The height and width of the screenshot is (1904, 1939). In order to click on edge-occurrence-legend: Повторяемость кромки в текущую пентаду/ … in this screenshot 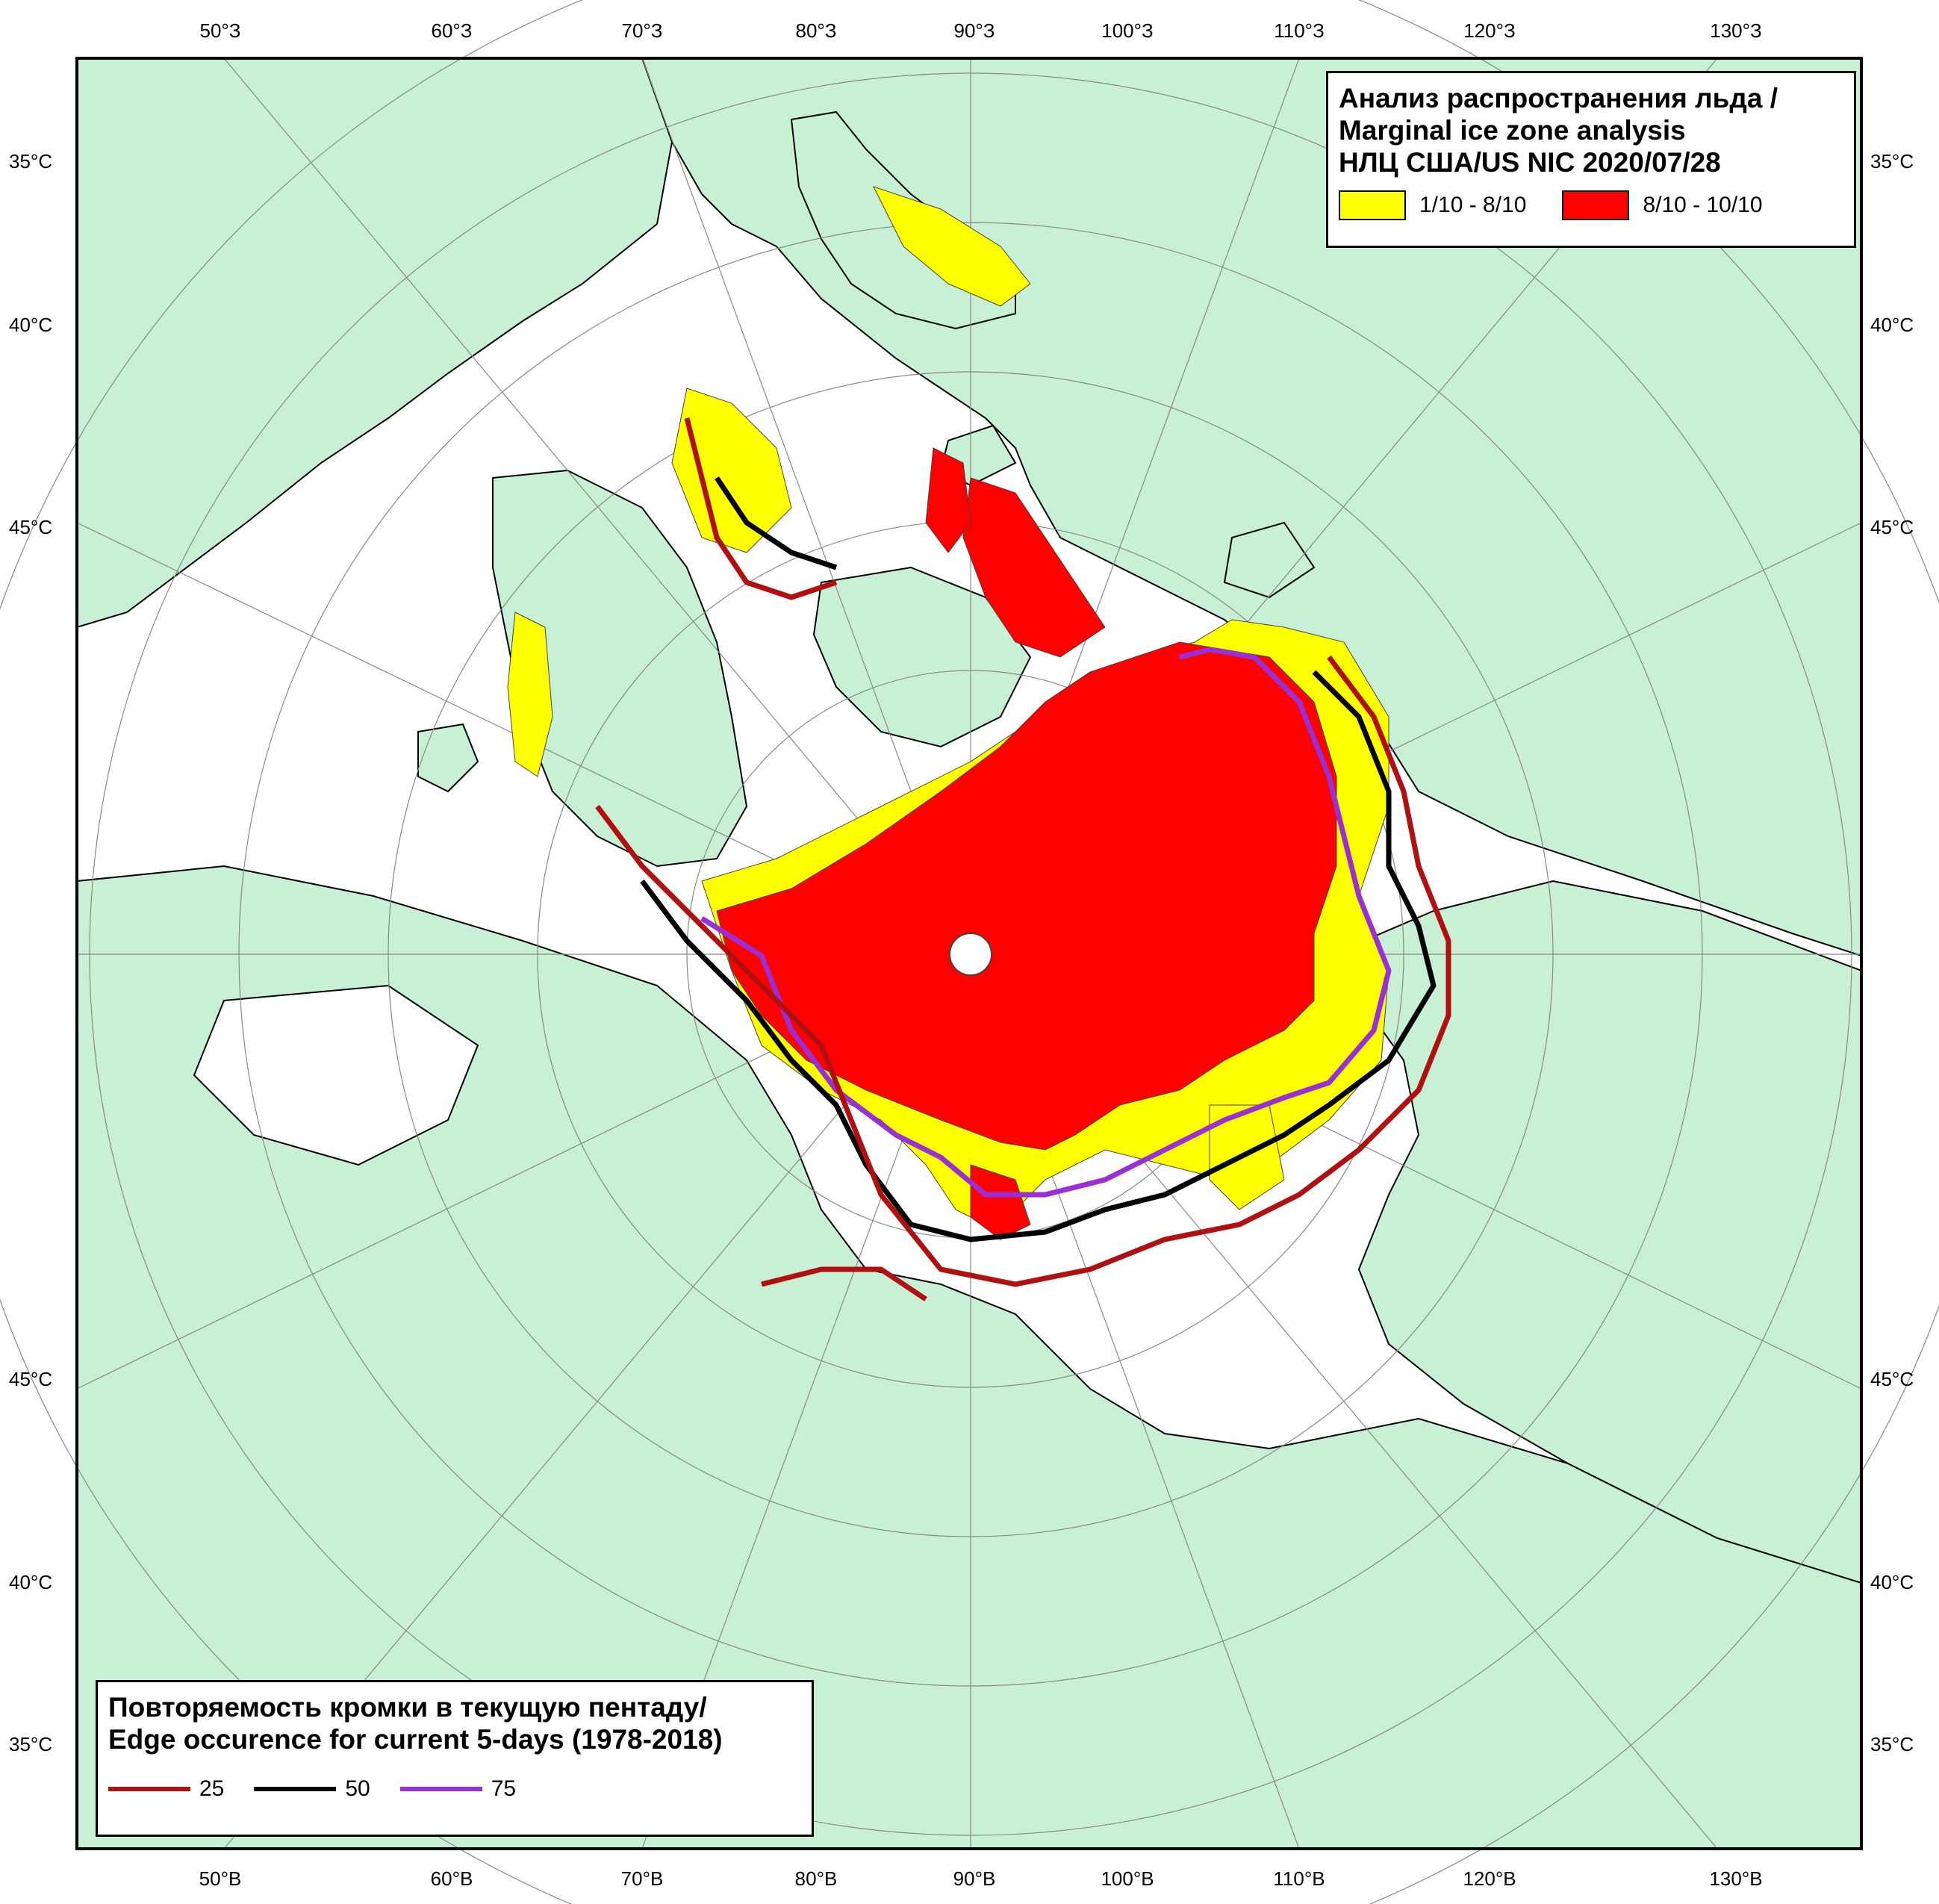, I will do `click(455, 1758)`.